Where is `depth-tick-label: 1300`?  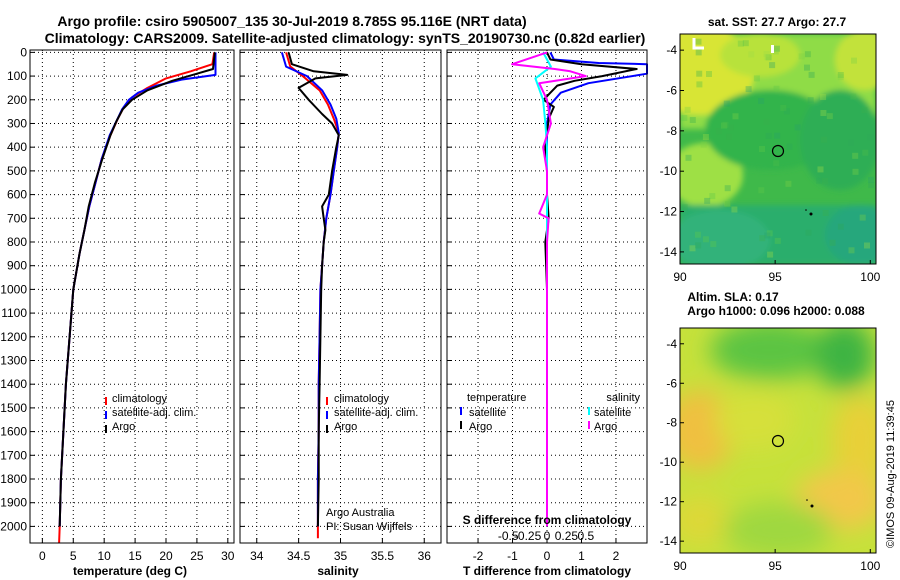 depth-tick-label: 1300 is located at coordinates (13, 360).